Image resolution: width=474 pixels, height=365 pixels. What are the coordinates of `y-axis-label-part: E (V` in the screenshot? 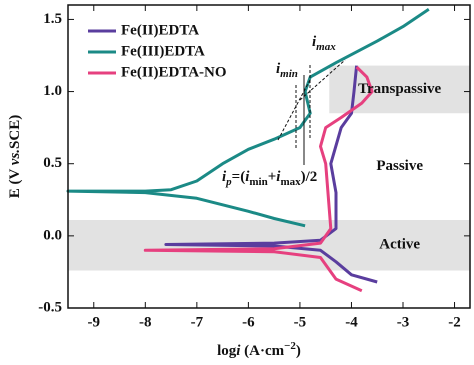 It's located at (15, 181).